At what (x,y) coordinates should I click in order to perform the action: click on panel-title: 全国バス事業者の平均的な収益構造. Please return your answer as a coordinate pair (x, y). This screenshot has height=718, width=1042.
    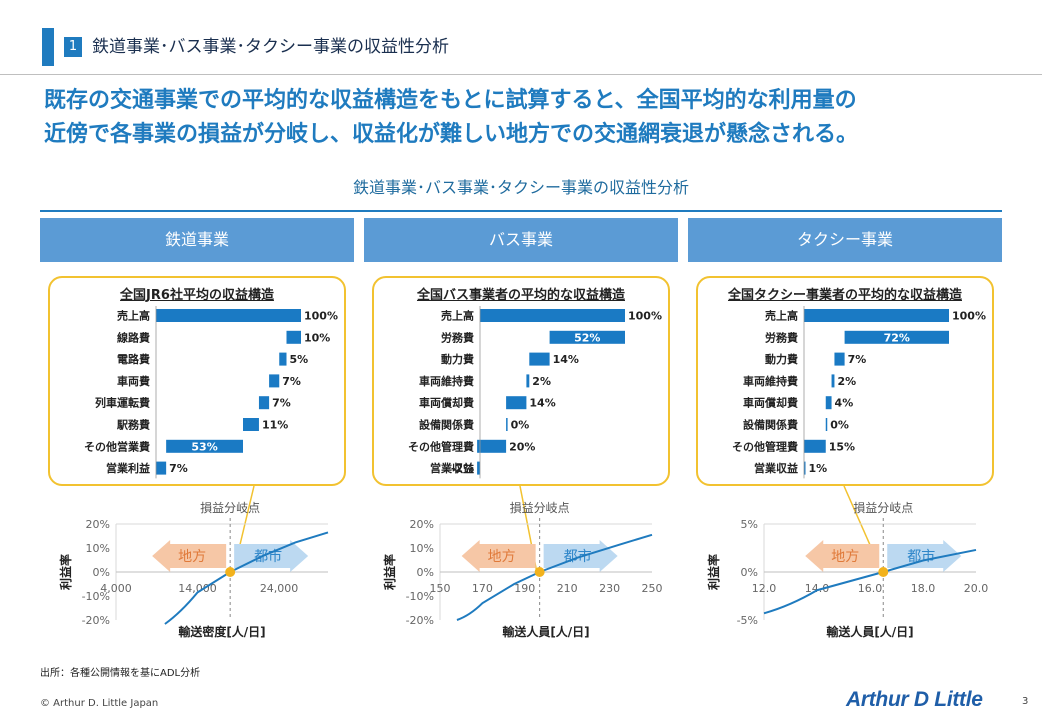
    Looking at the image, I should click on (520, 295).